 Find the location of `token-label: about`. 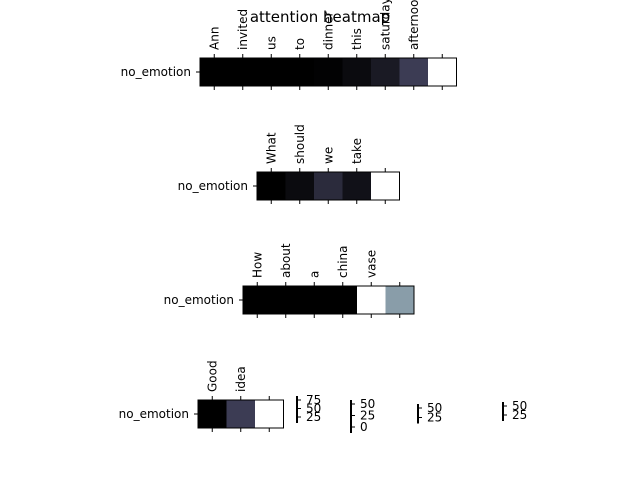

token-label: about is located at coordinates (286, 260).